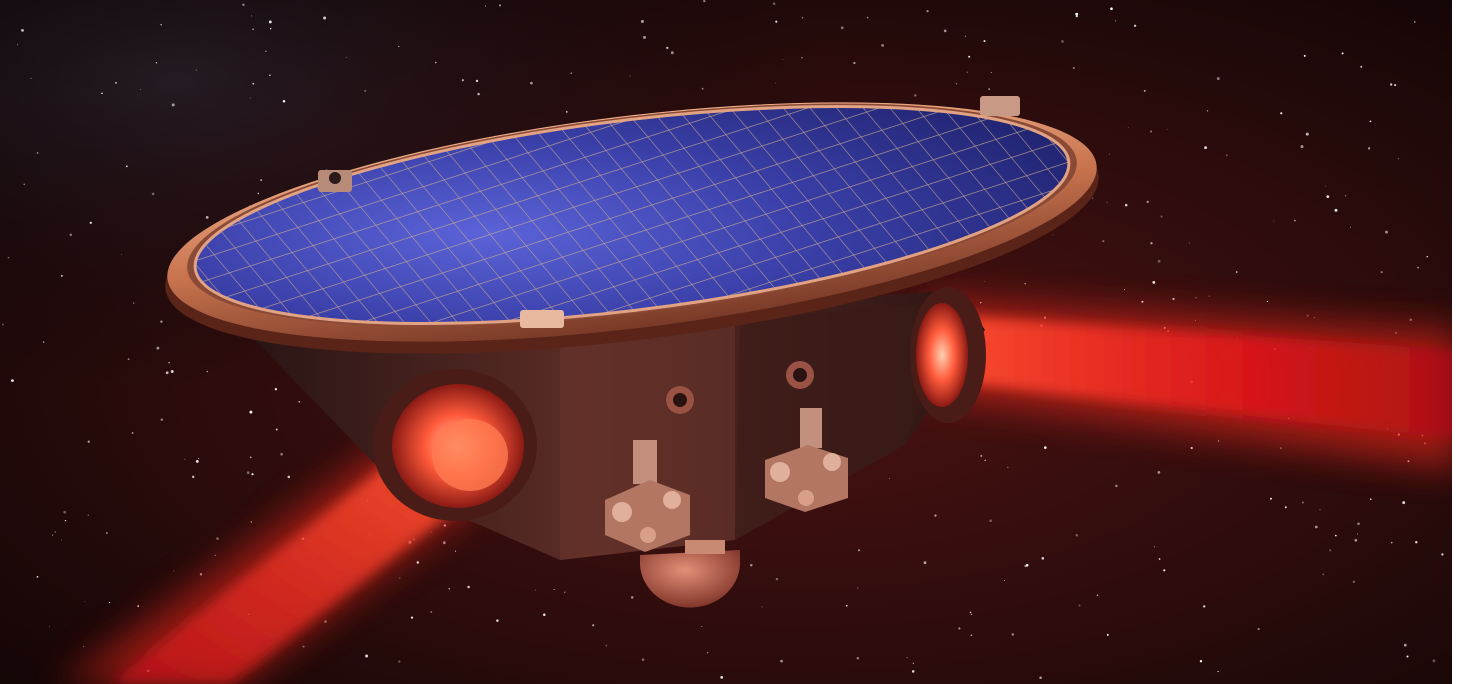  Describe the element at coordinates (806, 436) in the screenshot. I see `thruster-cluster-right` at that location.